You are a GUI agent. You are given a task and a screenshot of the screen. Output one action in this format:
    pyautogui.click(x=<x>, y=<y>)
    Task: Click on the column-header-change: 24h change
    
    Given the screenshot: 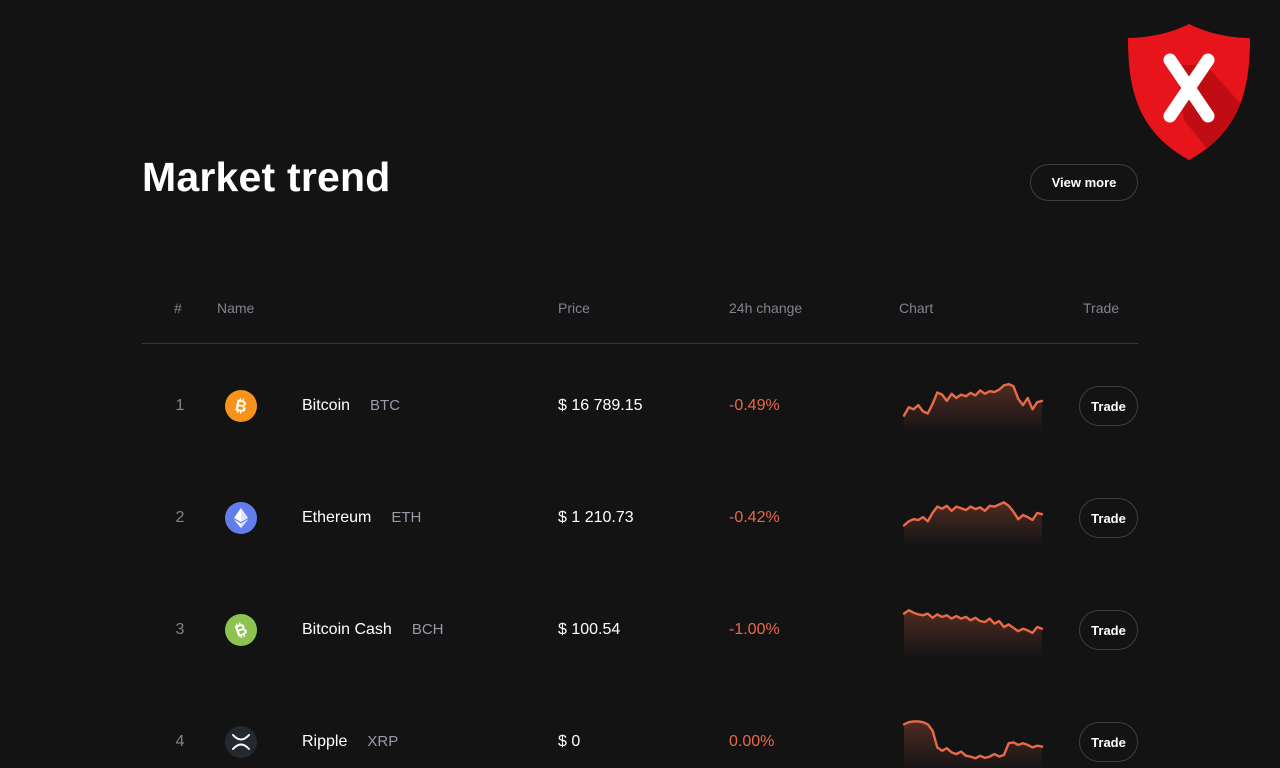 What is the action you would take?
    pyautogui.click(x=766, y=308)
    